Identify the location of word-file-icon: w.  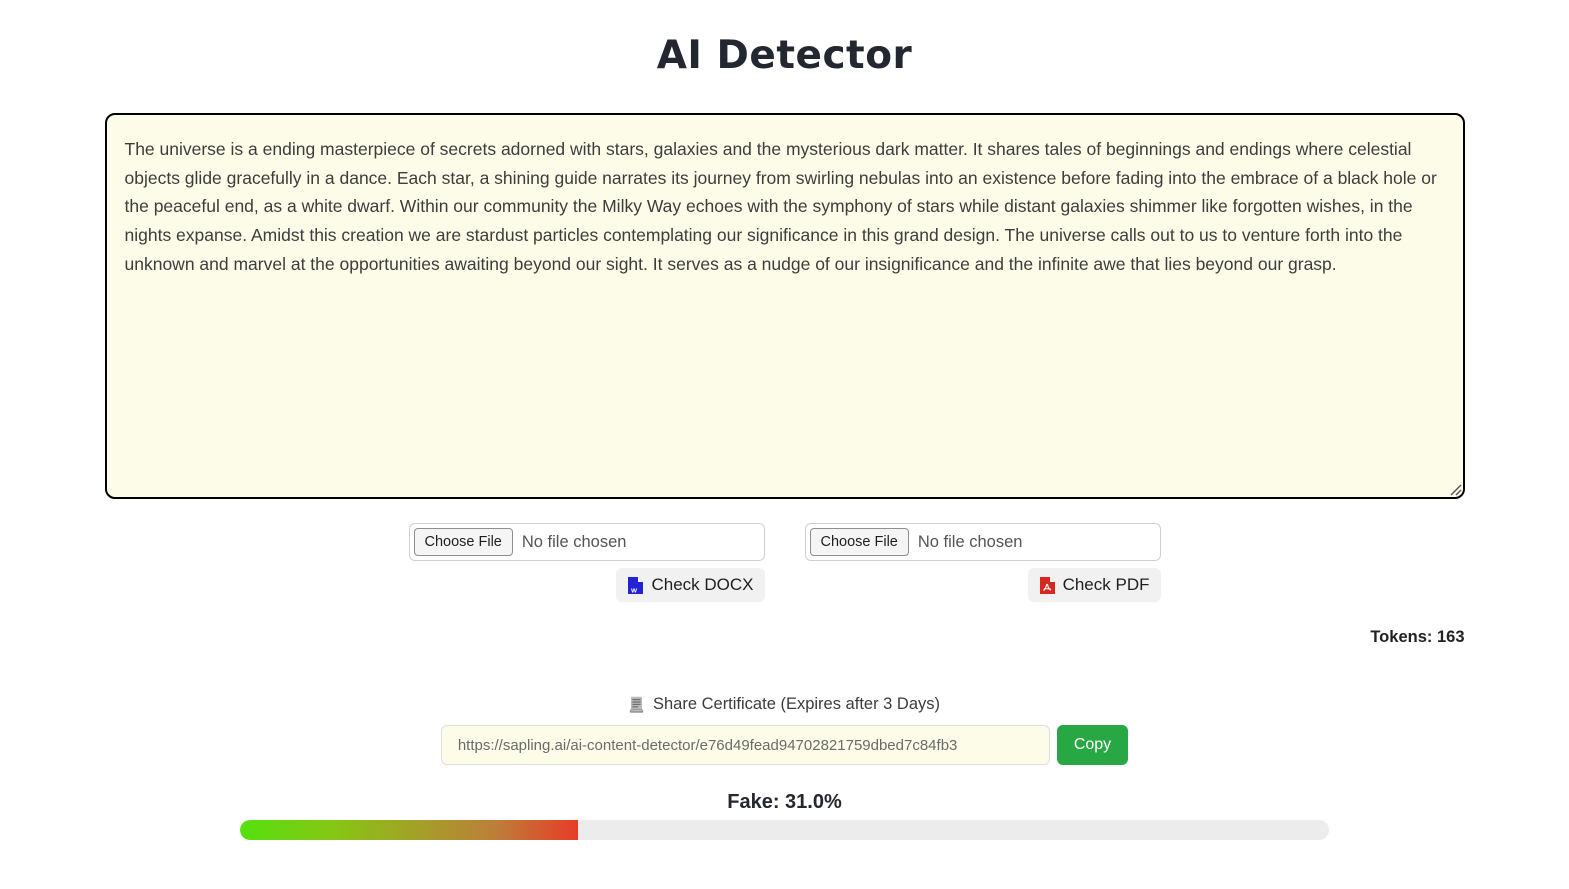
(635, 585).